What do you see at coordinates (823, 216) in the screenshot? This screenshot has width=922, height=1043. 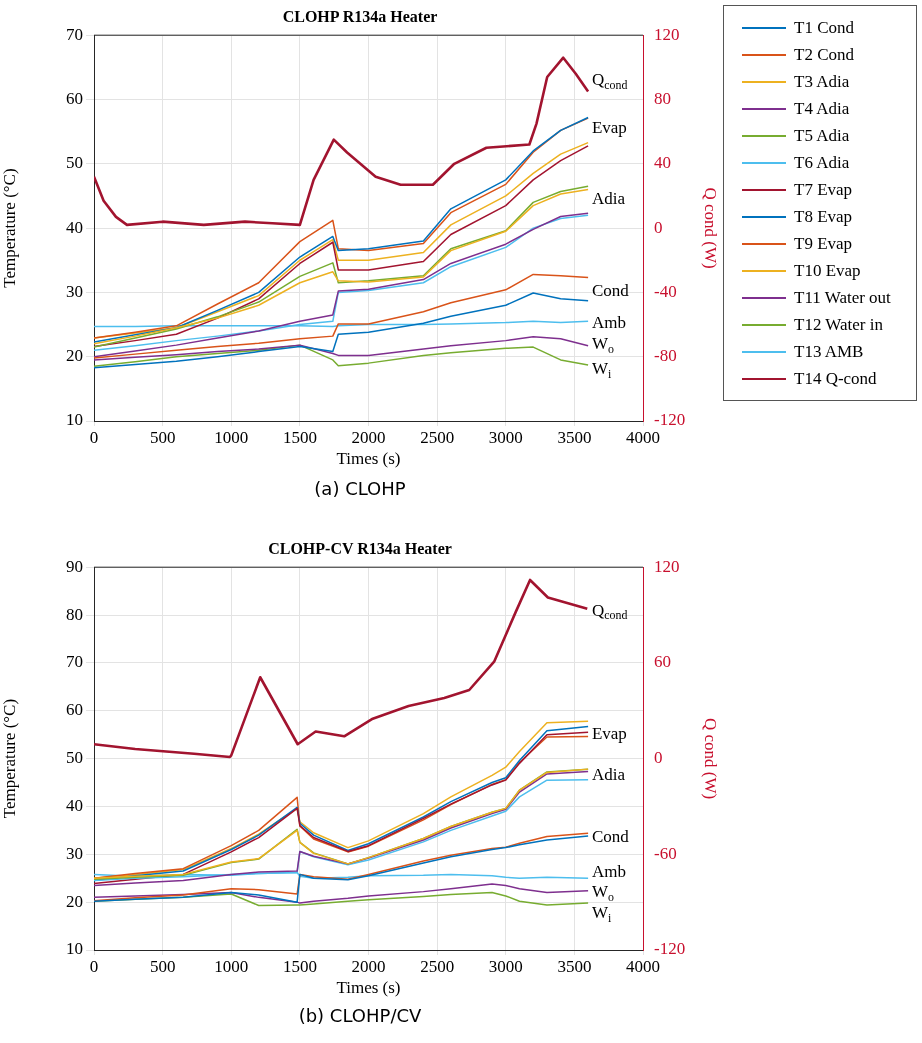 I see `legend-label: T8 Evap` at bounding box center [823, 216].